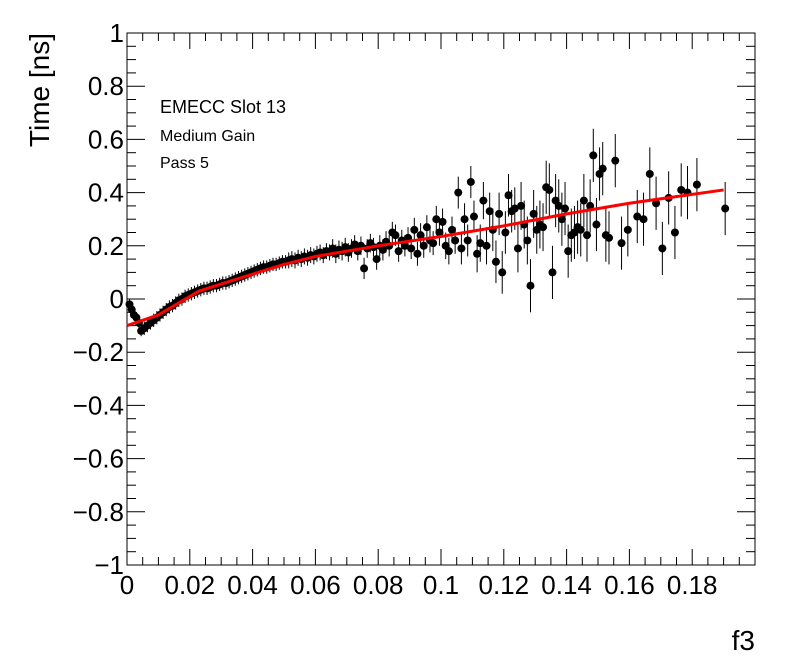 The width and height of the screenshot is (796, 672). Describe the element at coordinates (419, 585) in the screenshot. I see `x-tick-labels: 0 0.02 0.04 0.06 0.08 0.1 0.12 0.14 0.16 0.18` at that location.